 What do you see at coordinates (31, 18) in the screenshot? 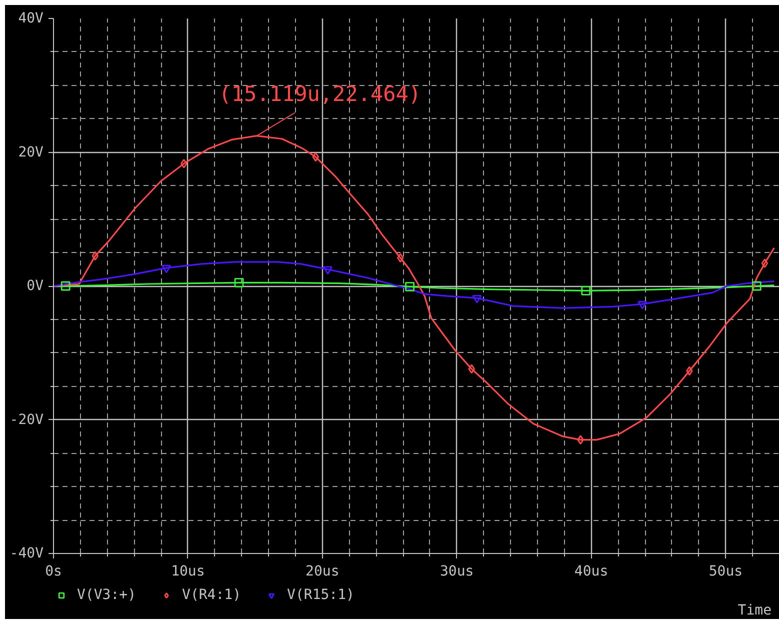
I see `y-tick-label: 40V` at bounding box center [31, 18].